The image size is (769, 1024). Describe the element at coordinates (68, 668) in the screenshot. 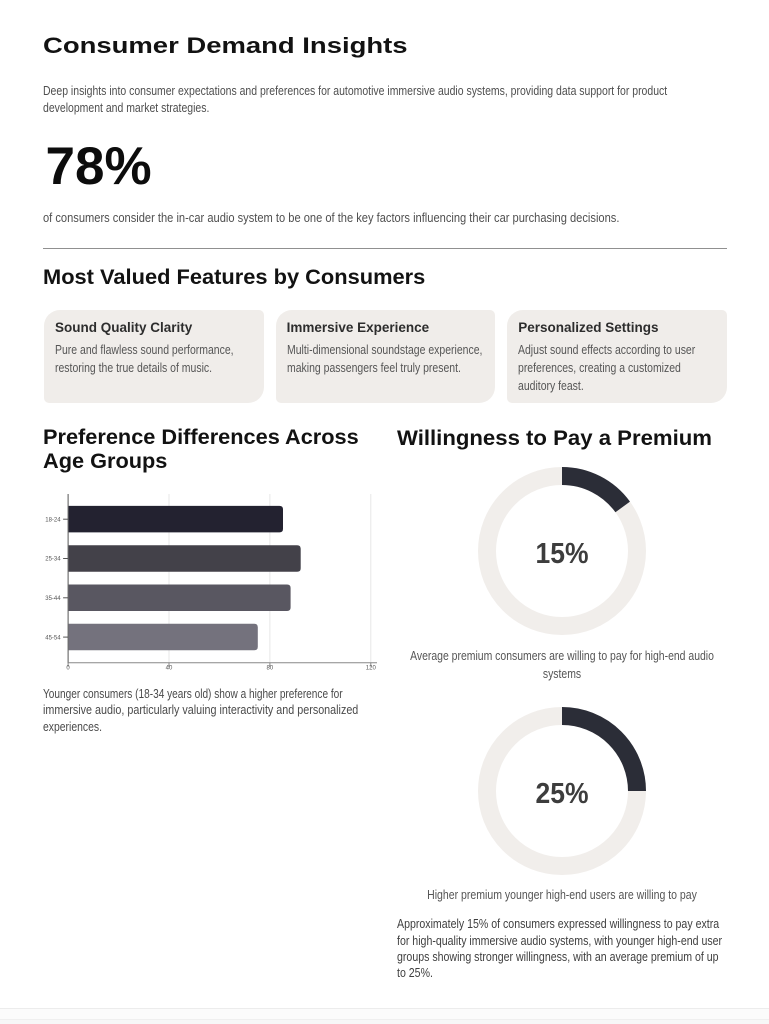

I see `svg-text: 0` at that location.